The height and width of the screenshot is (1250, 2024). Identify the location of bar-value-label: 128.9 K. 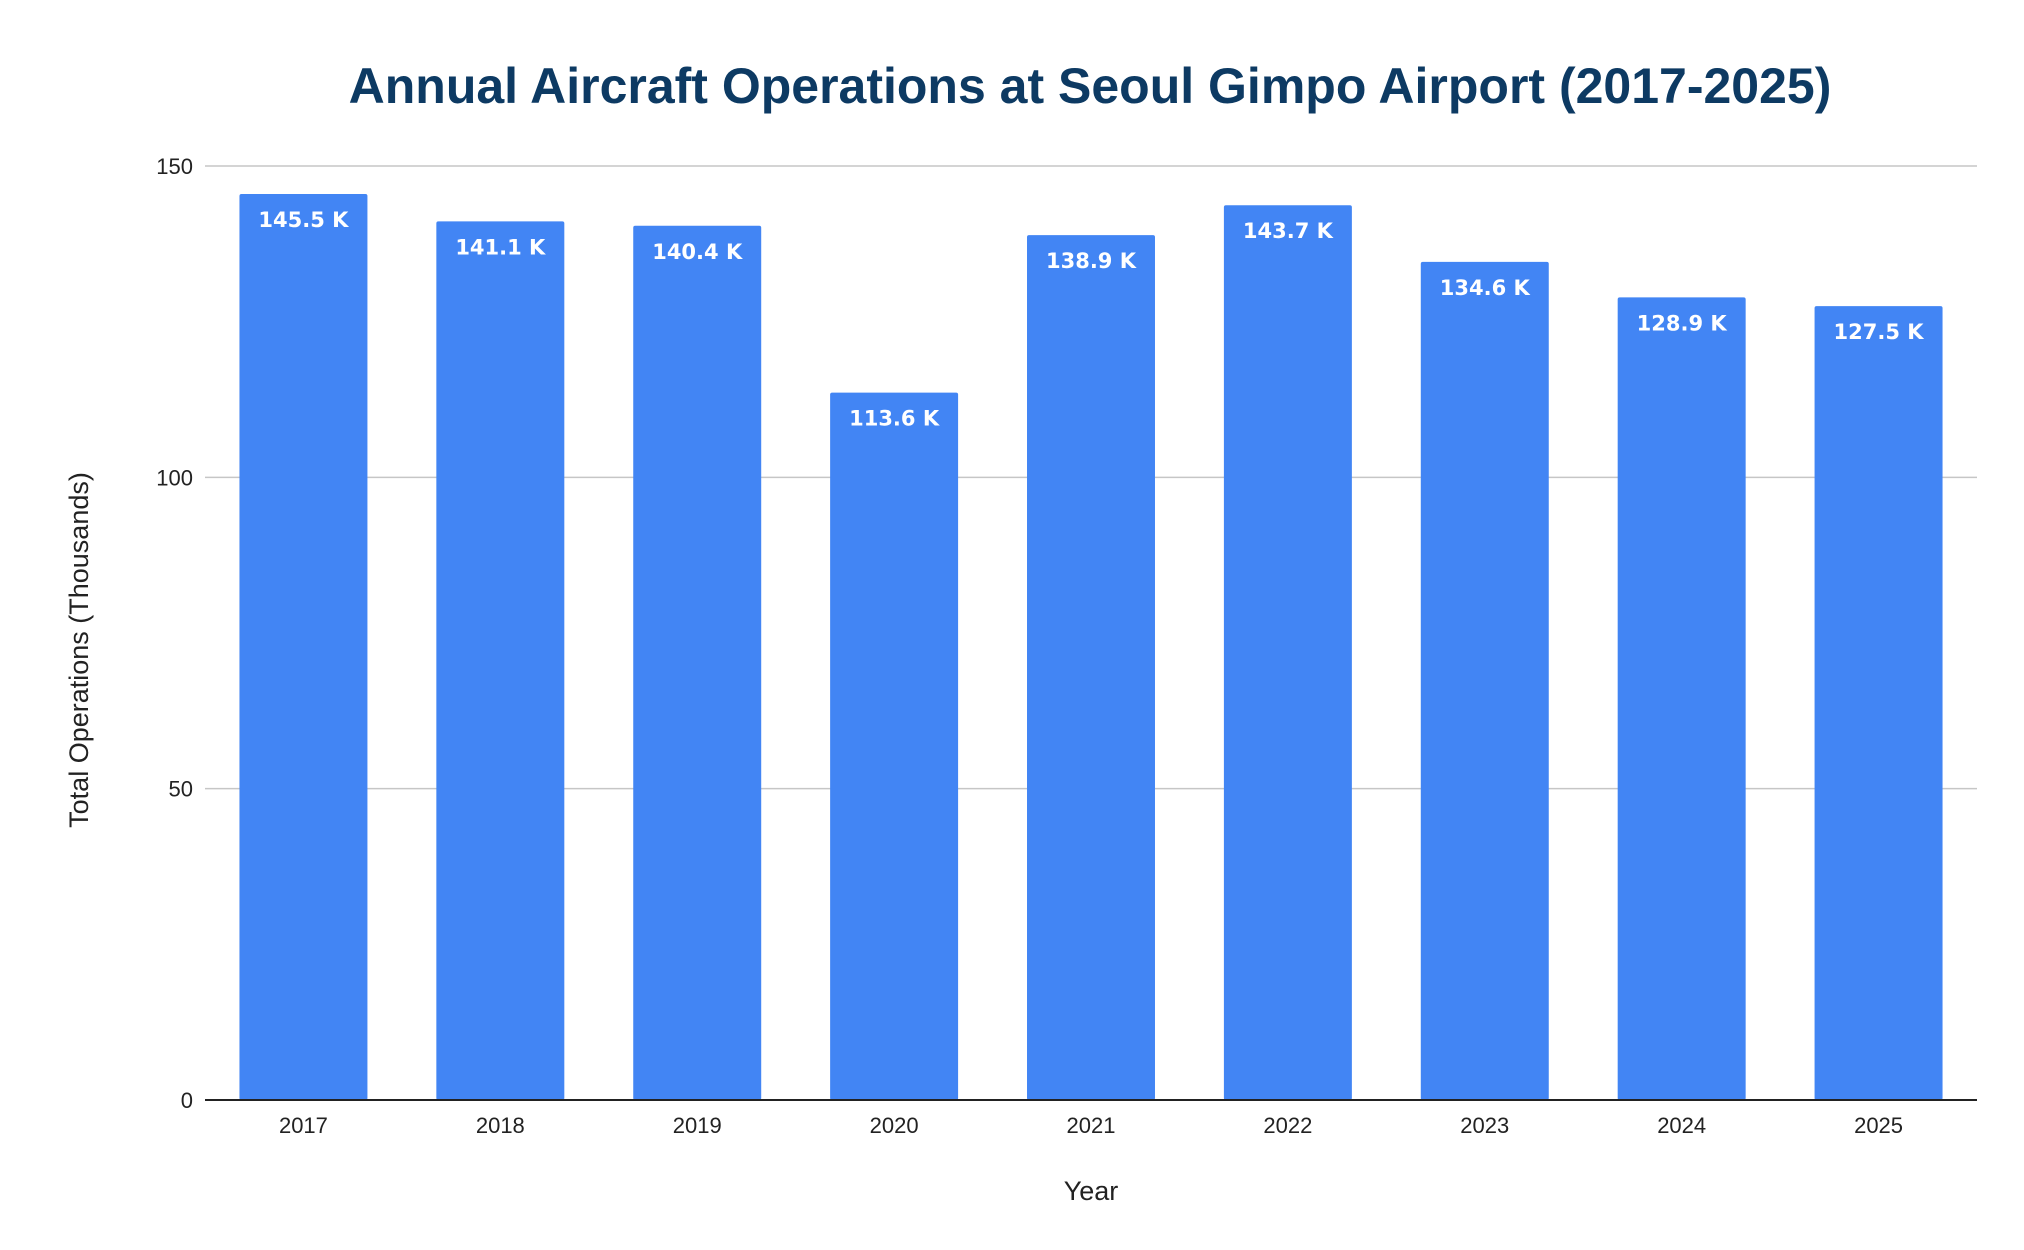
(1682, 323).